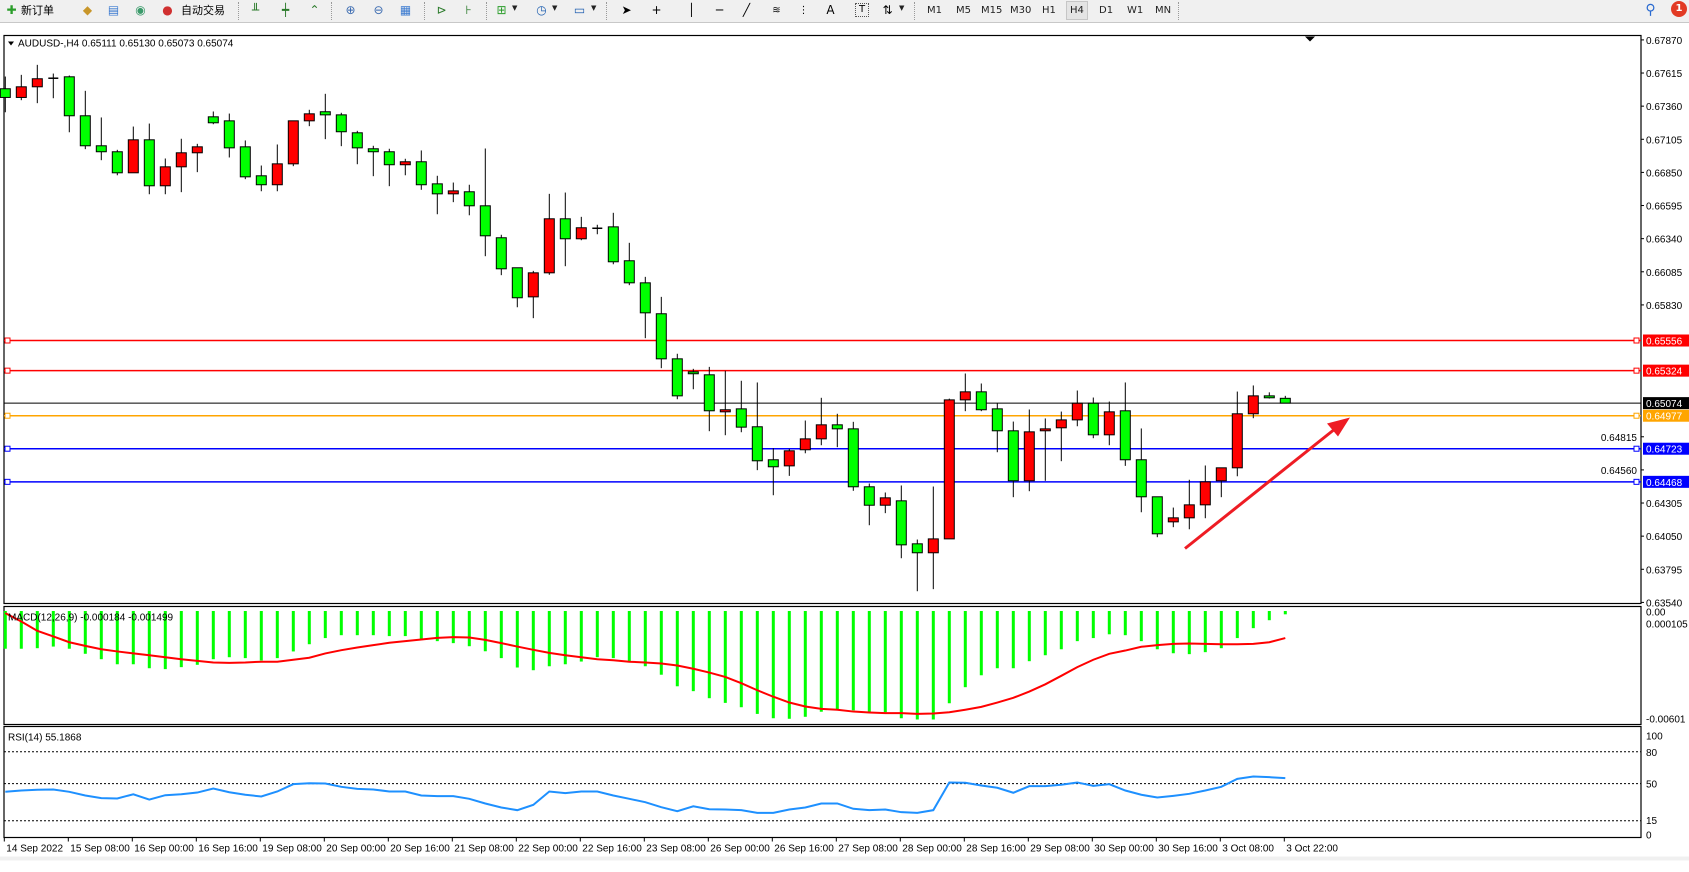  Describe the element at coordinates (626, 10) in the screenshot. I see `cursor-icon: ➤` at that location.